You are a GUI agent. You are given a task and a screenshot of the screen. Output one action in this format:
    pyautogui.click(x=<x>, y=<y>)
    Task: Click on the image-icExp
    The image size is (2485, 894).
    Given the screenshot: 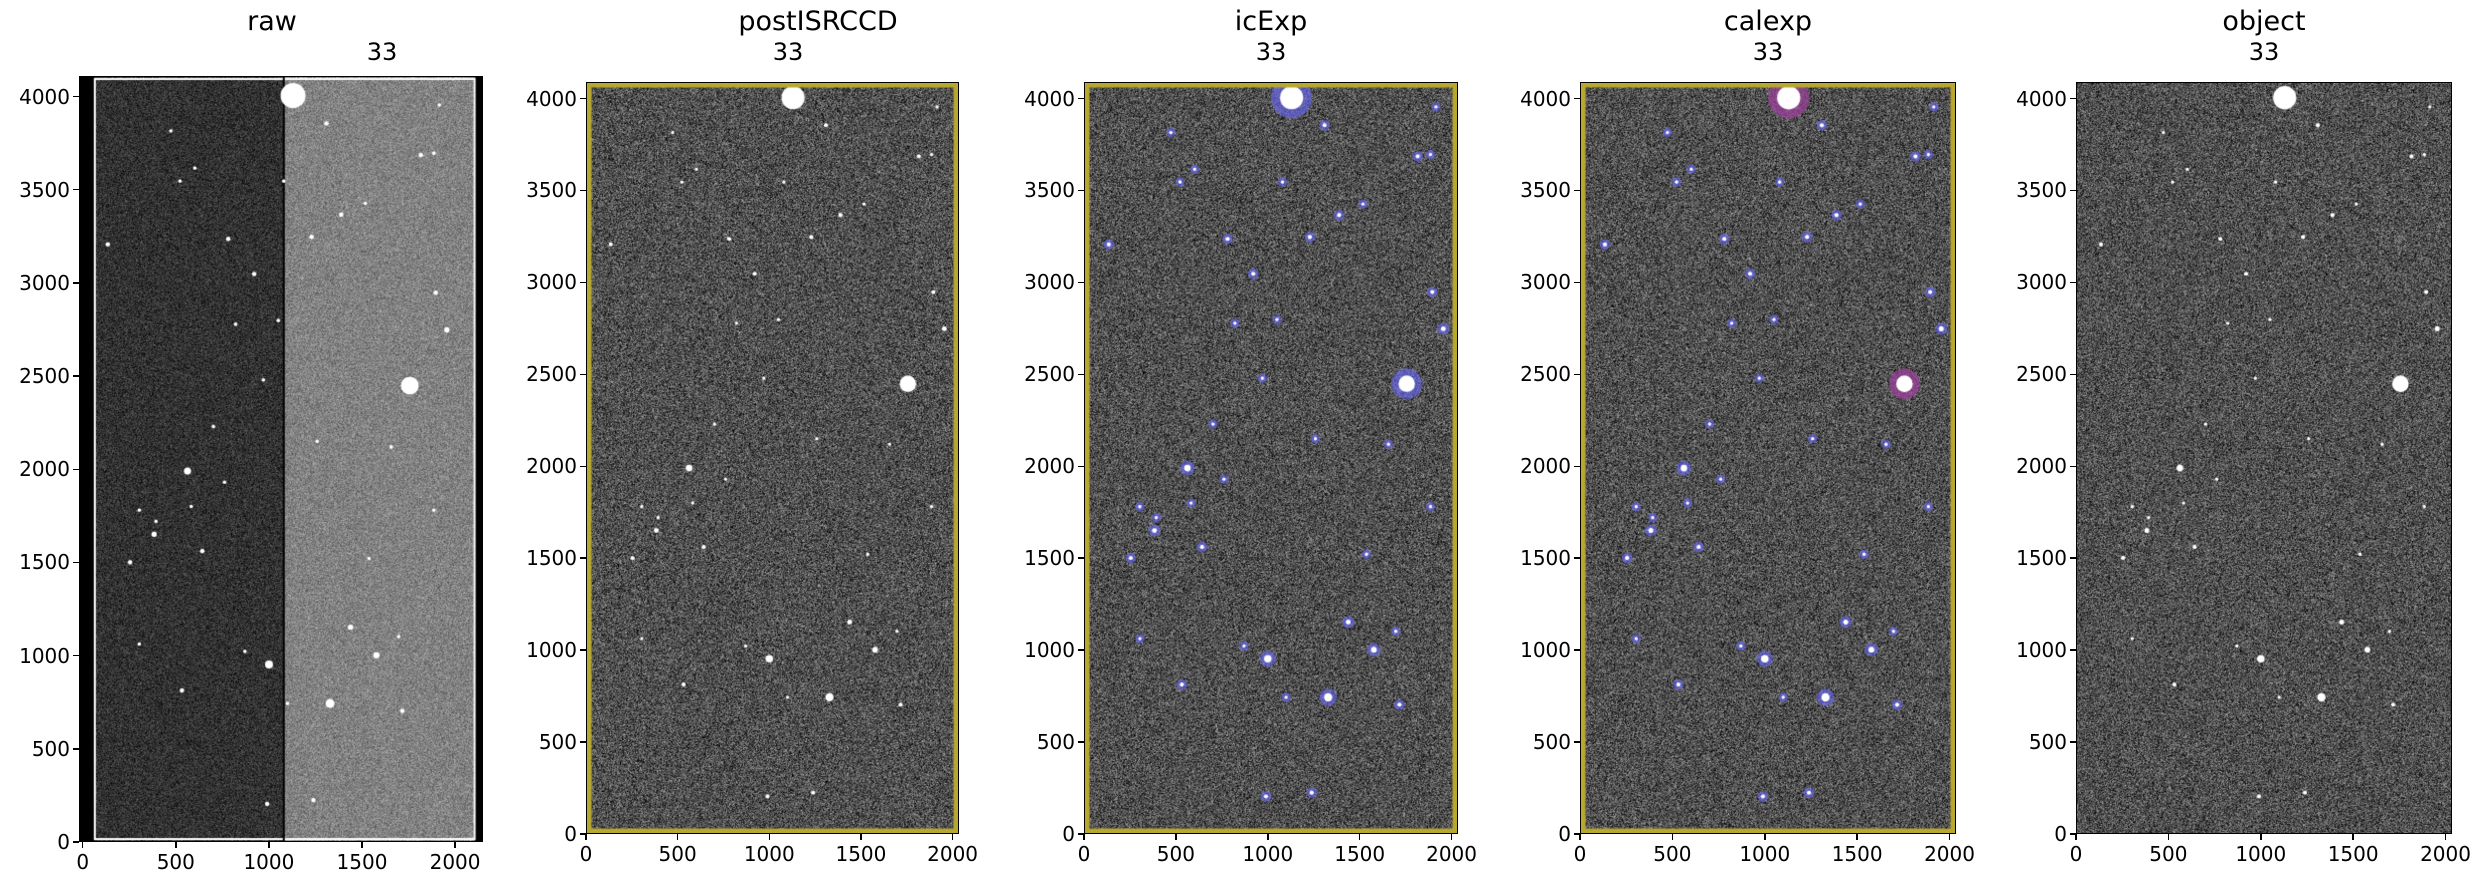 What is the action you would take?
    pyautogui.click(x=1271, y=458)
    